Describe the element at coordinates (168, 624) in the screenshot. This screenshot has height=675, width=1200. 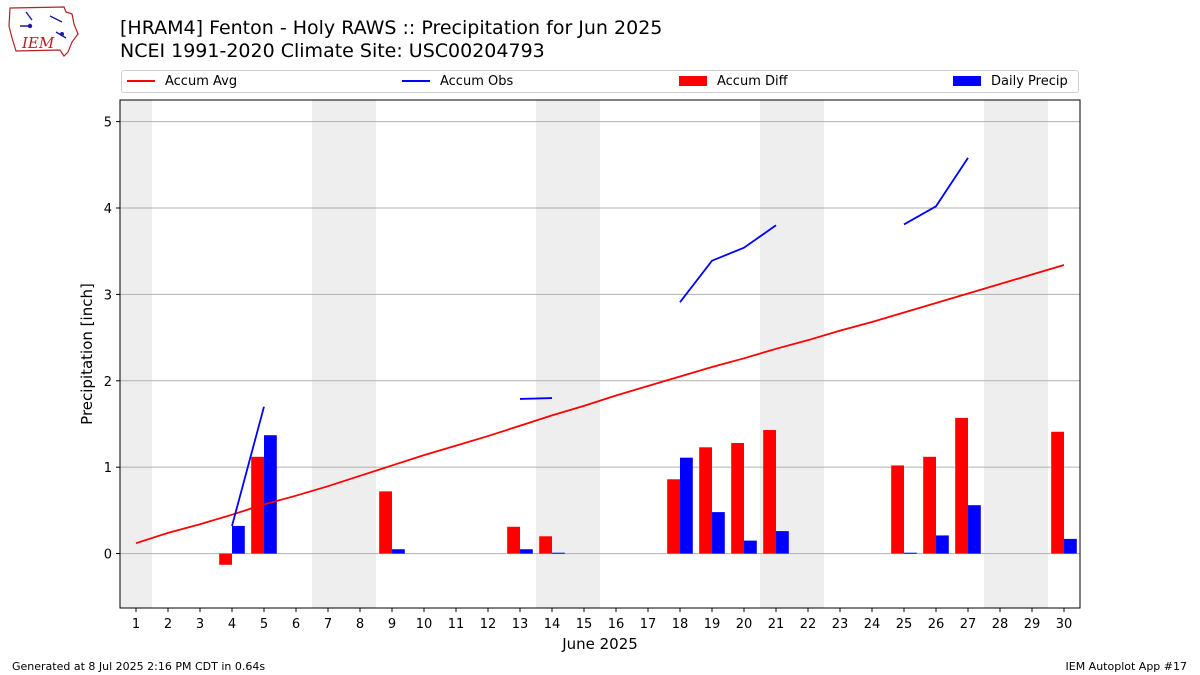
I see `x-tick-label: 2` at that location.